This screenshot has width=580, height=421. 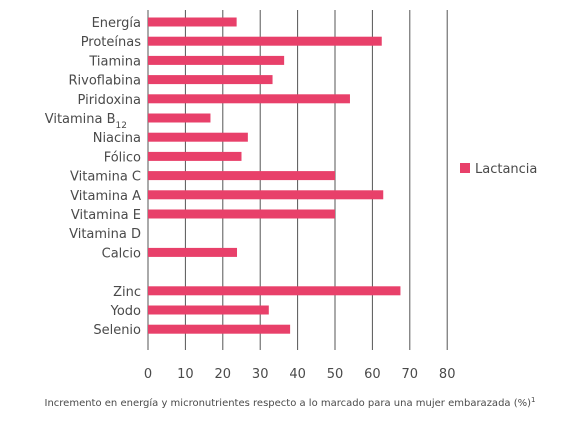 What do you see at coordinates (372, 374) in the screenshot?
I see `x-tick-label: 60` at bounding box center [372, 374].